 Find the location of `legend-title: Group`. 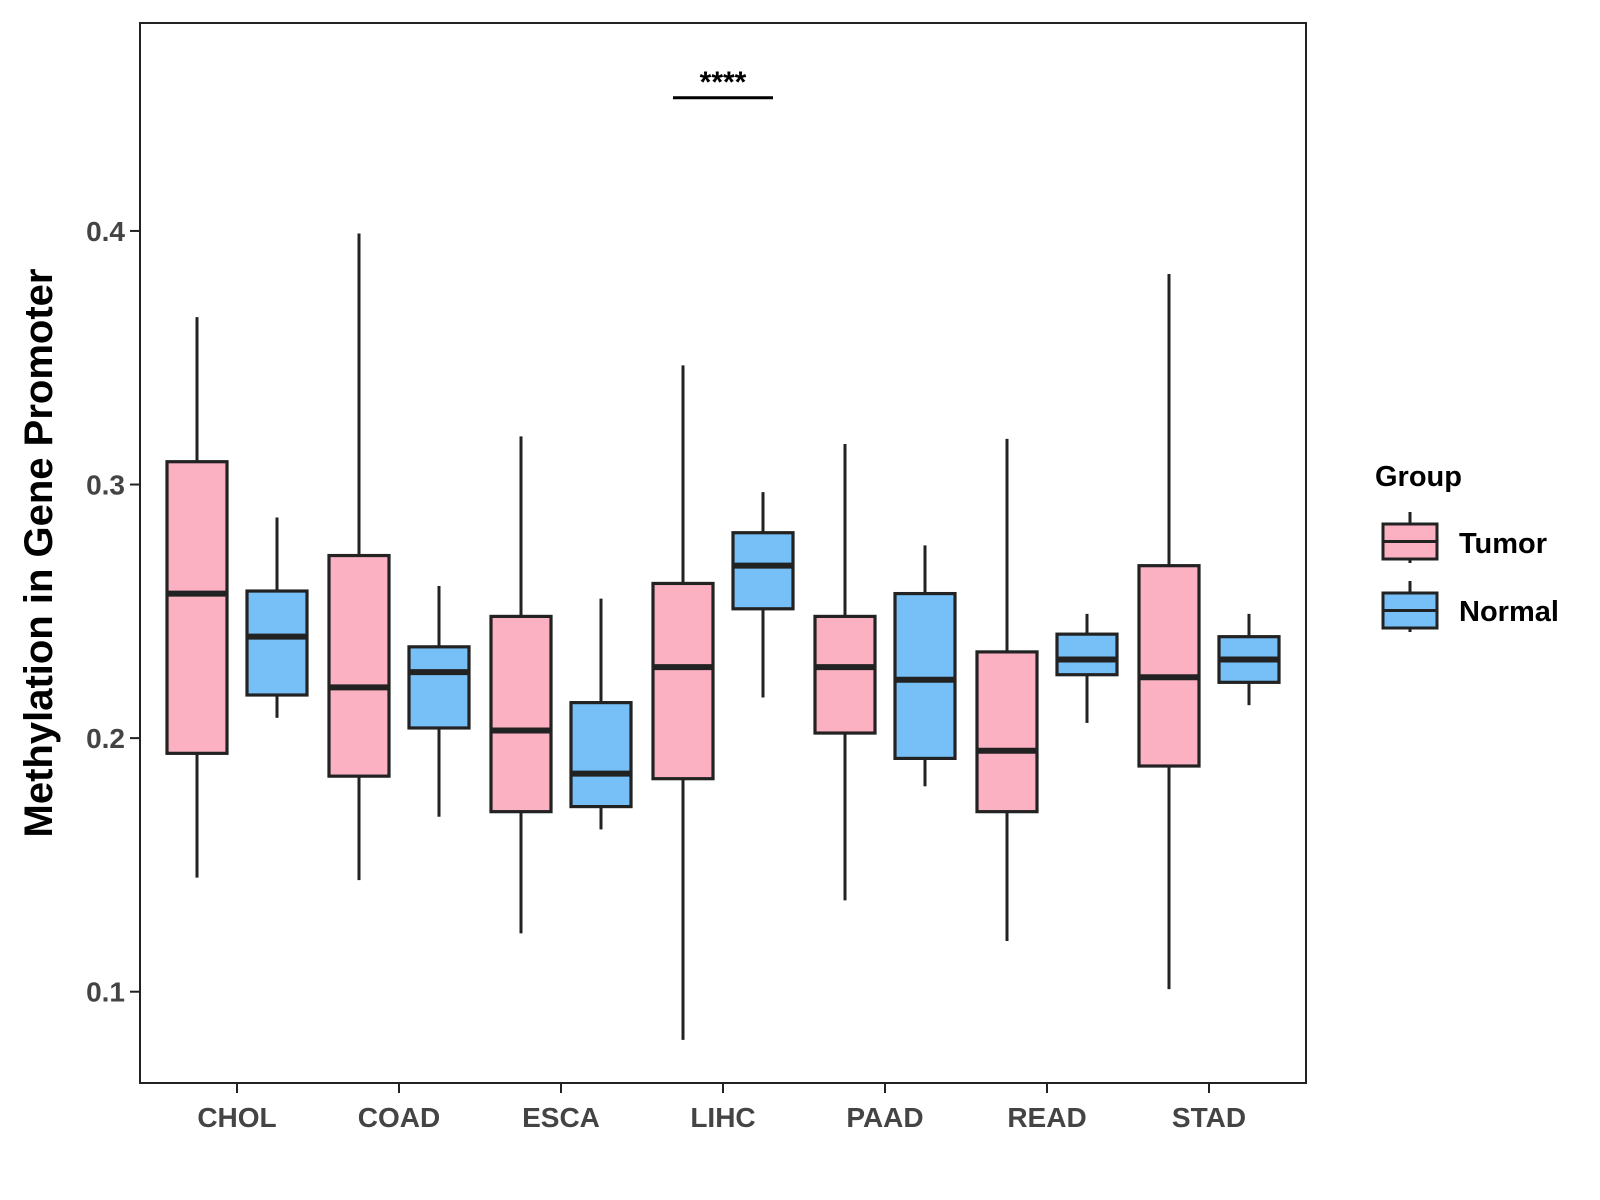

legend-title: Group is located at coordinates (1418, 477).